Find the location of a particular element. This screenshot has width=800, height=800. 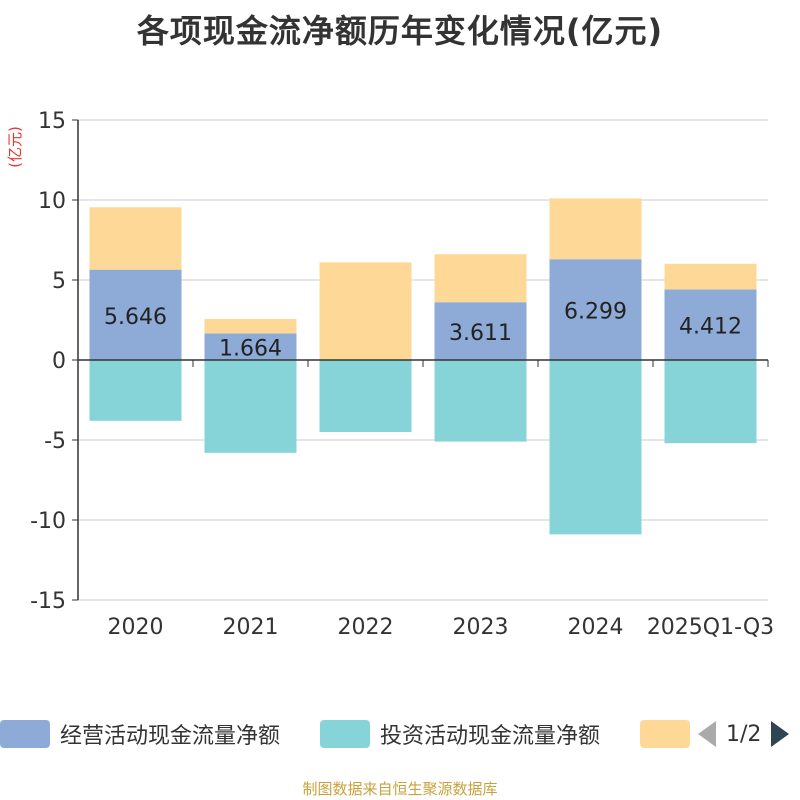

x-tick-label: 2025Q1-Q3 is located at coordinates (710, 627).